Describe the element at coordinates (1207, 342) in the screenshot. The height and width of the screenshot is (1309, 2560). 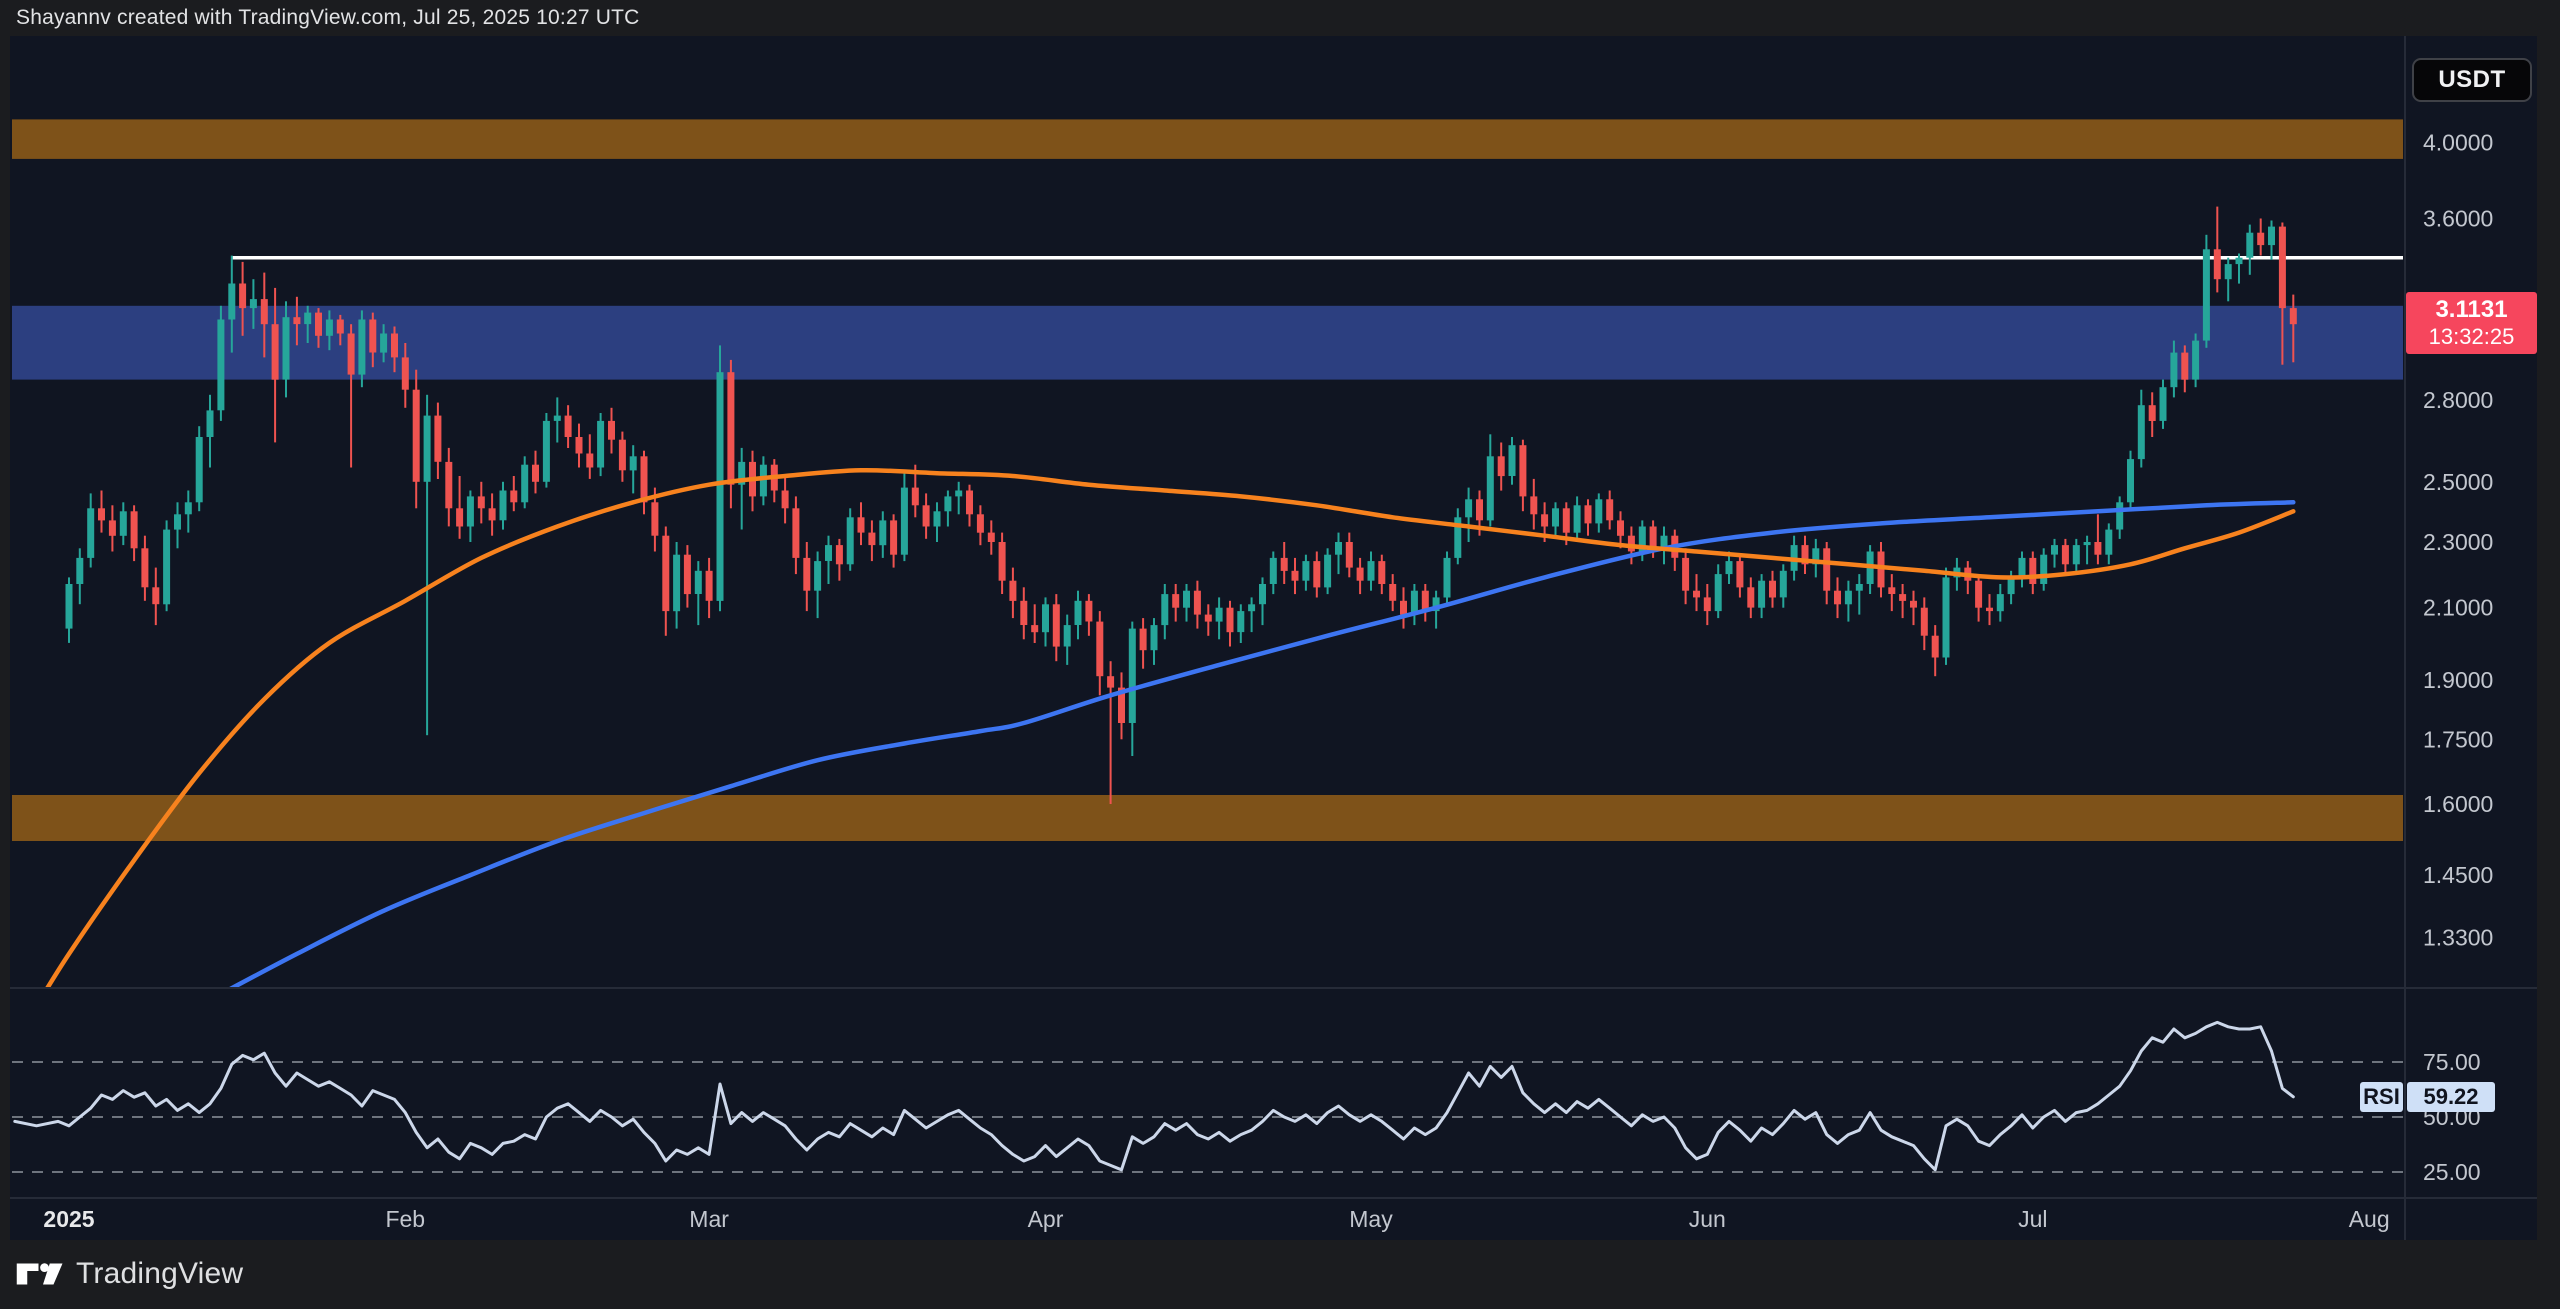
I see `zone` at that location.